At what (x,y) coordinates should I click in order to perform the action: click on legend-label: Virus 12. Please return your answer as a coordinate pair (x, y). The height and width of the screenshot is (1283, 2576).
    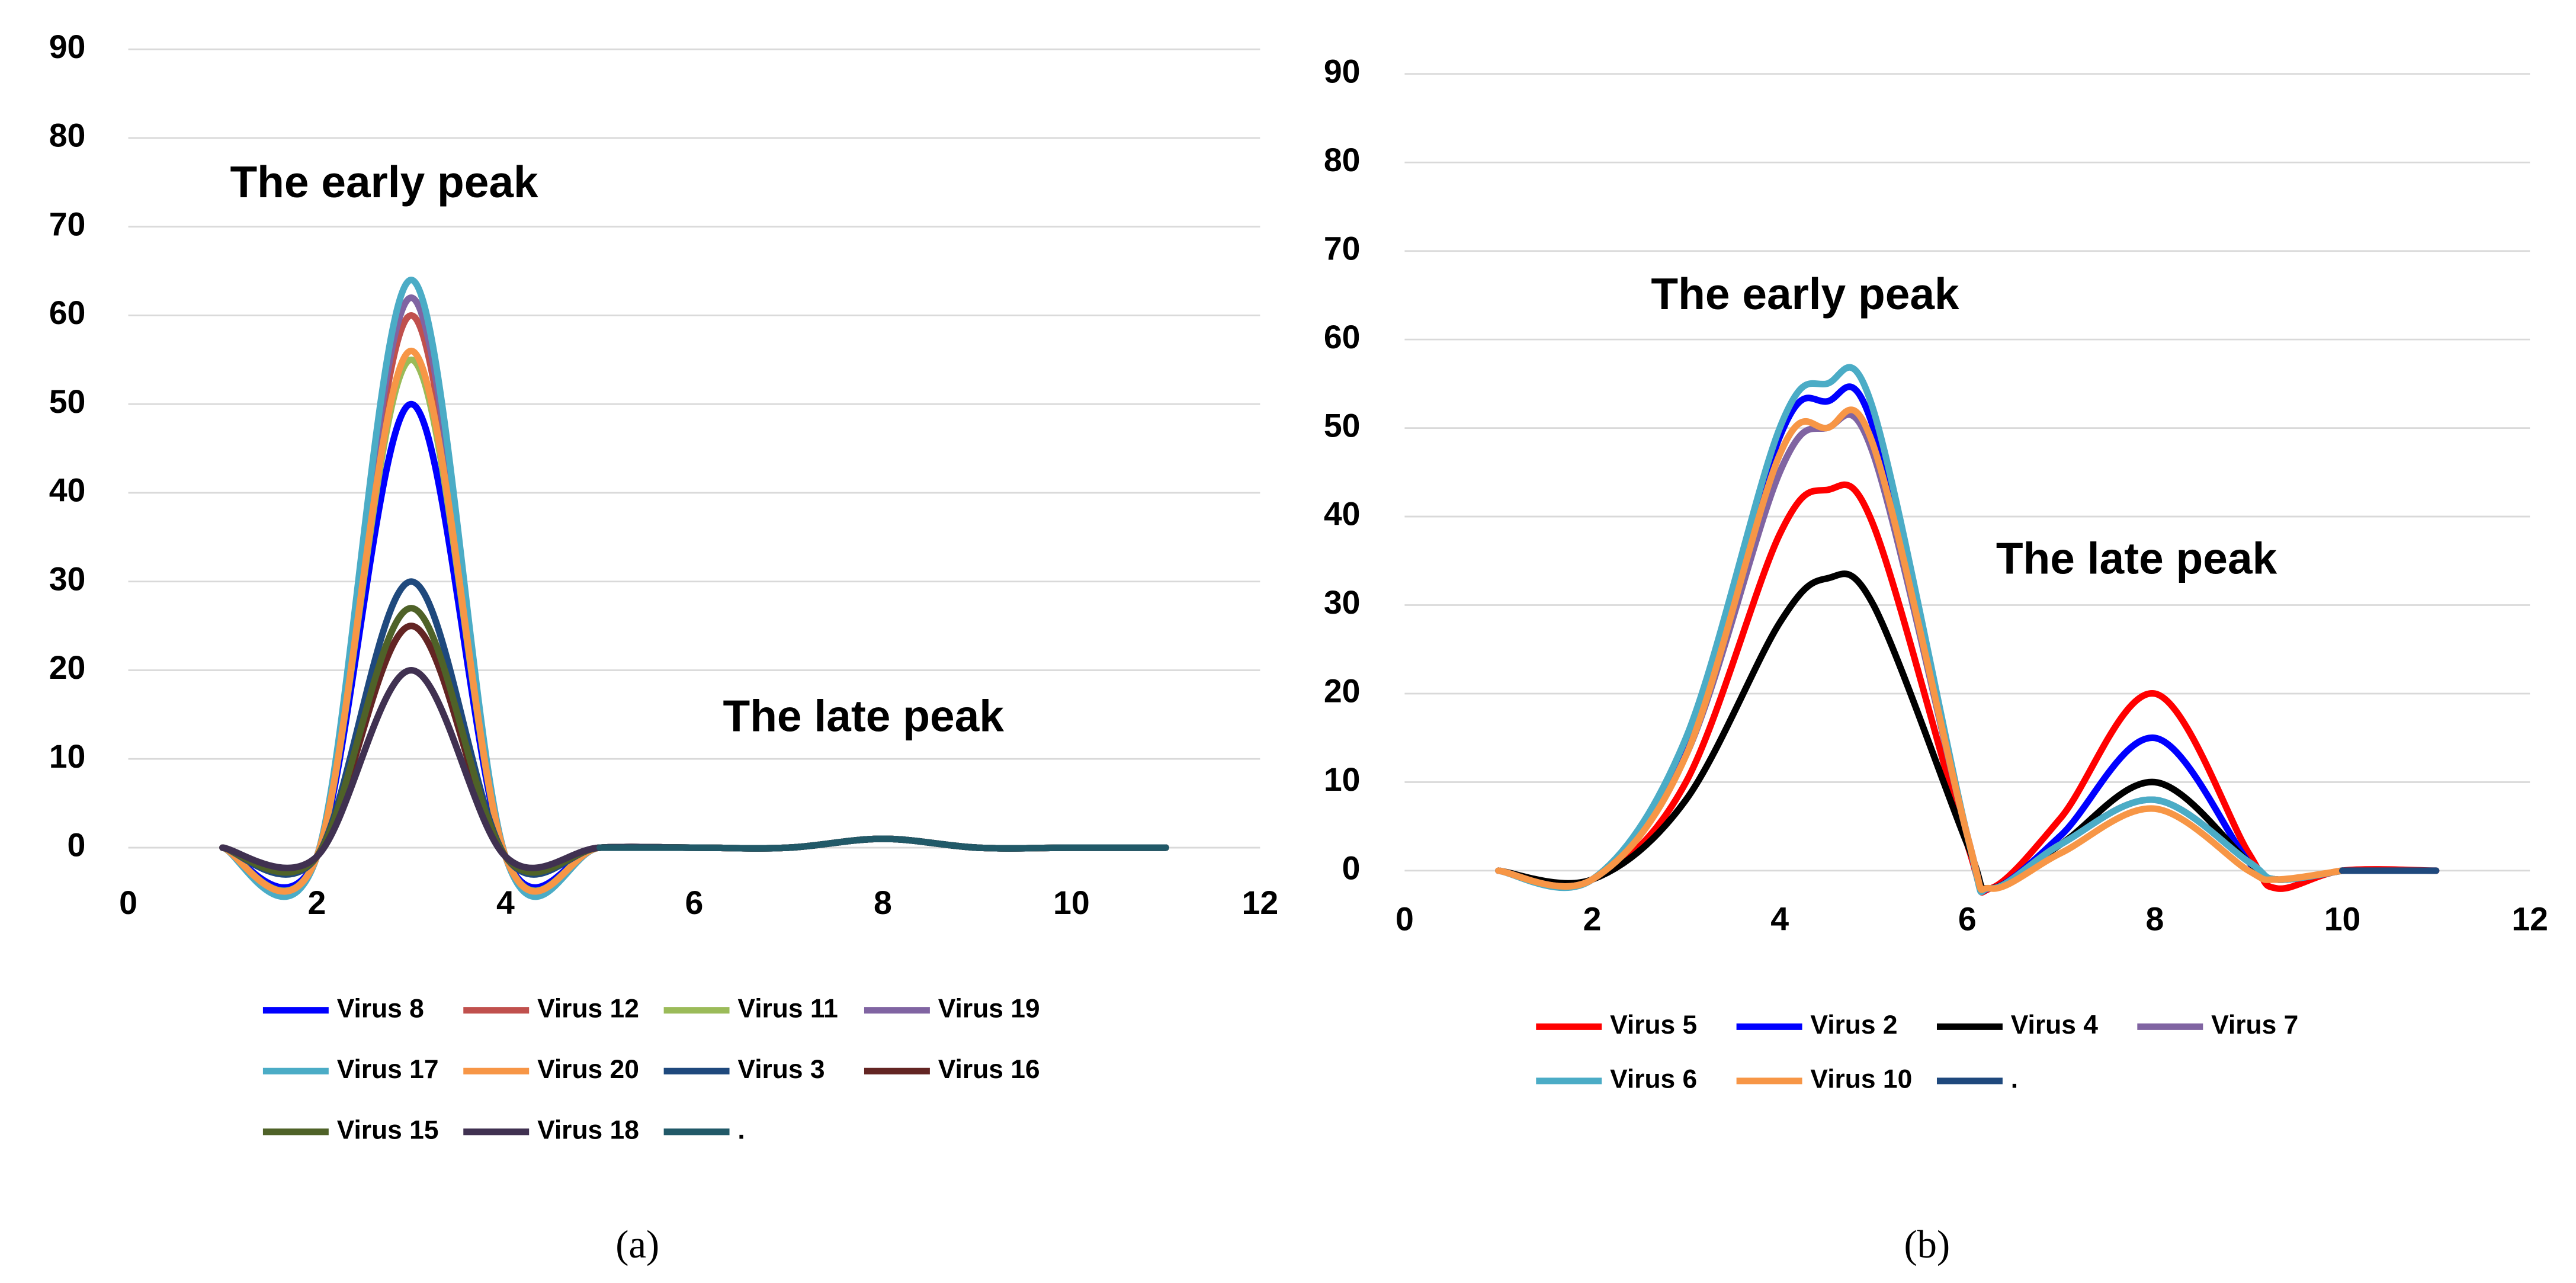
    Looking at the image, I should click on (588, 1008).